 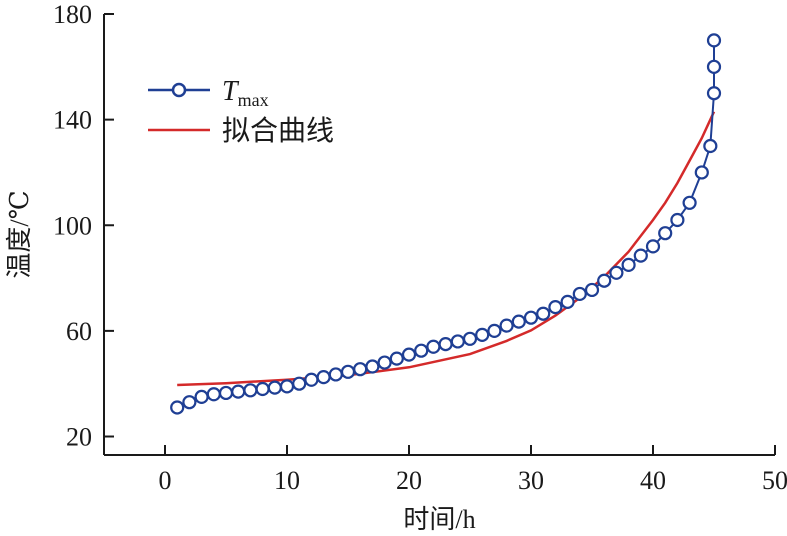 I want to click on legend-label-tmax-main: T, so click(x=231, y=91).